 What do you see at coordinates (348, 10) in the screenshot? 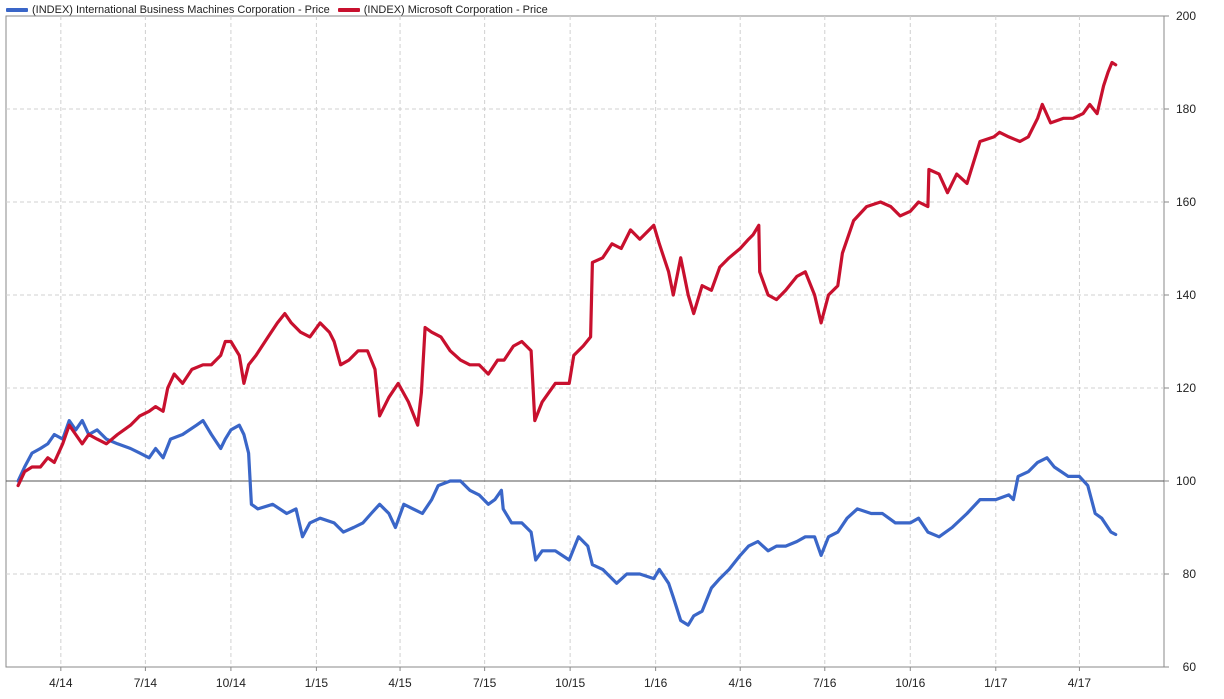
I see `legend-swatch-msft` at bounding box center [348, 10].